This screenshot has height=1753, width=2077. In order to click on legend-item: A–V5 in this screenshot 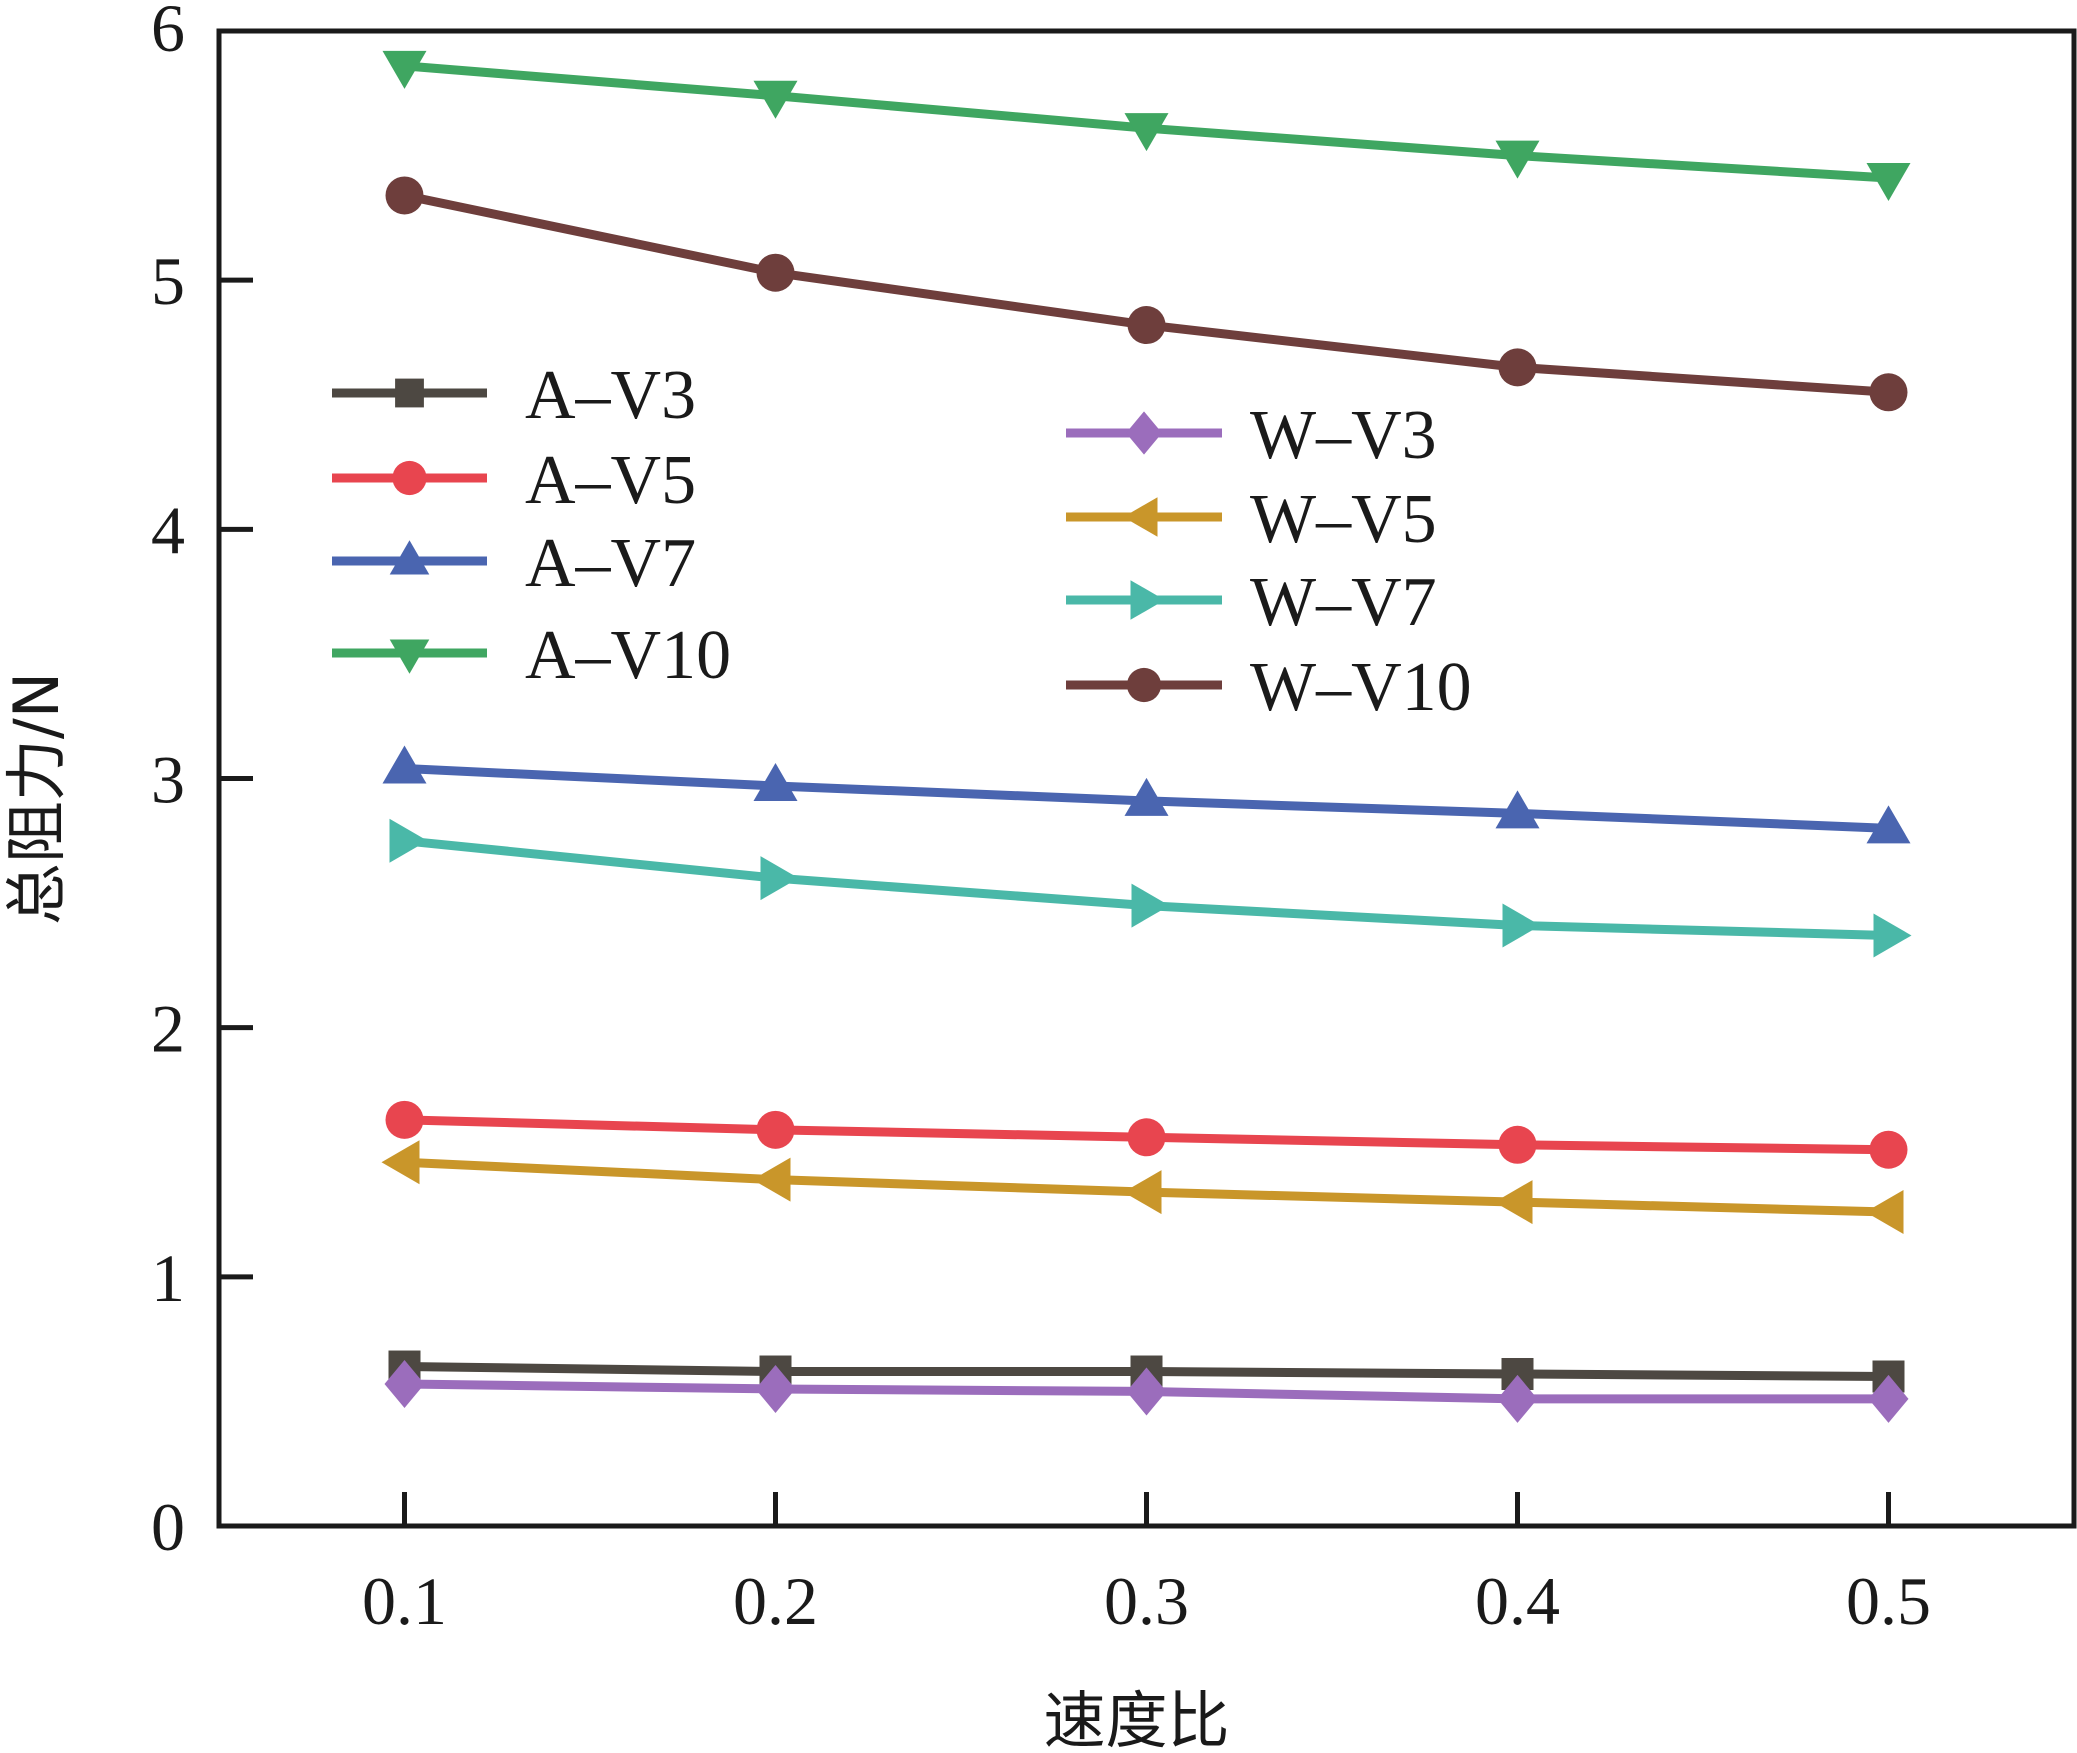, I will do `click(514, 480)`.